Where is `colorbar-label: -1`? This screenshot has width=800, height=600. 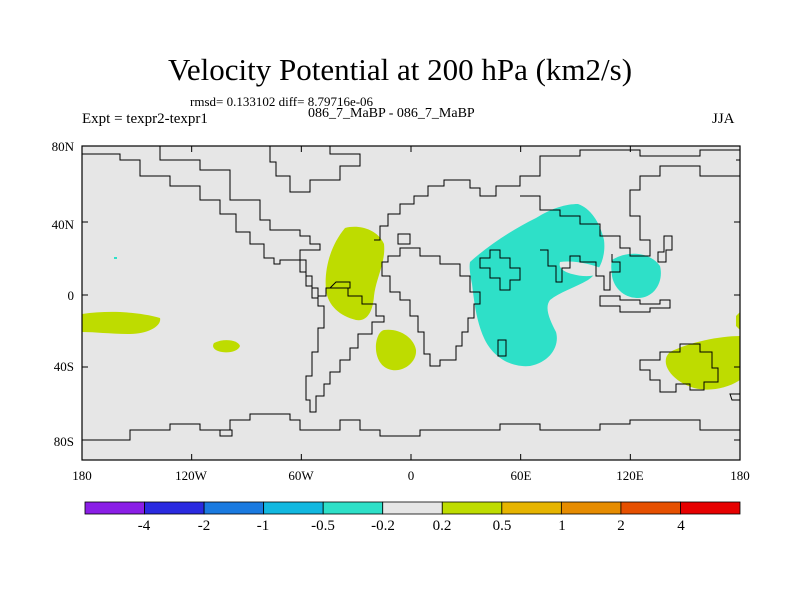
colorbar-label: -1 is located at coordinates (263, 526).